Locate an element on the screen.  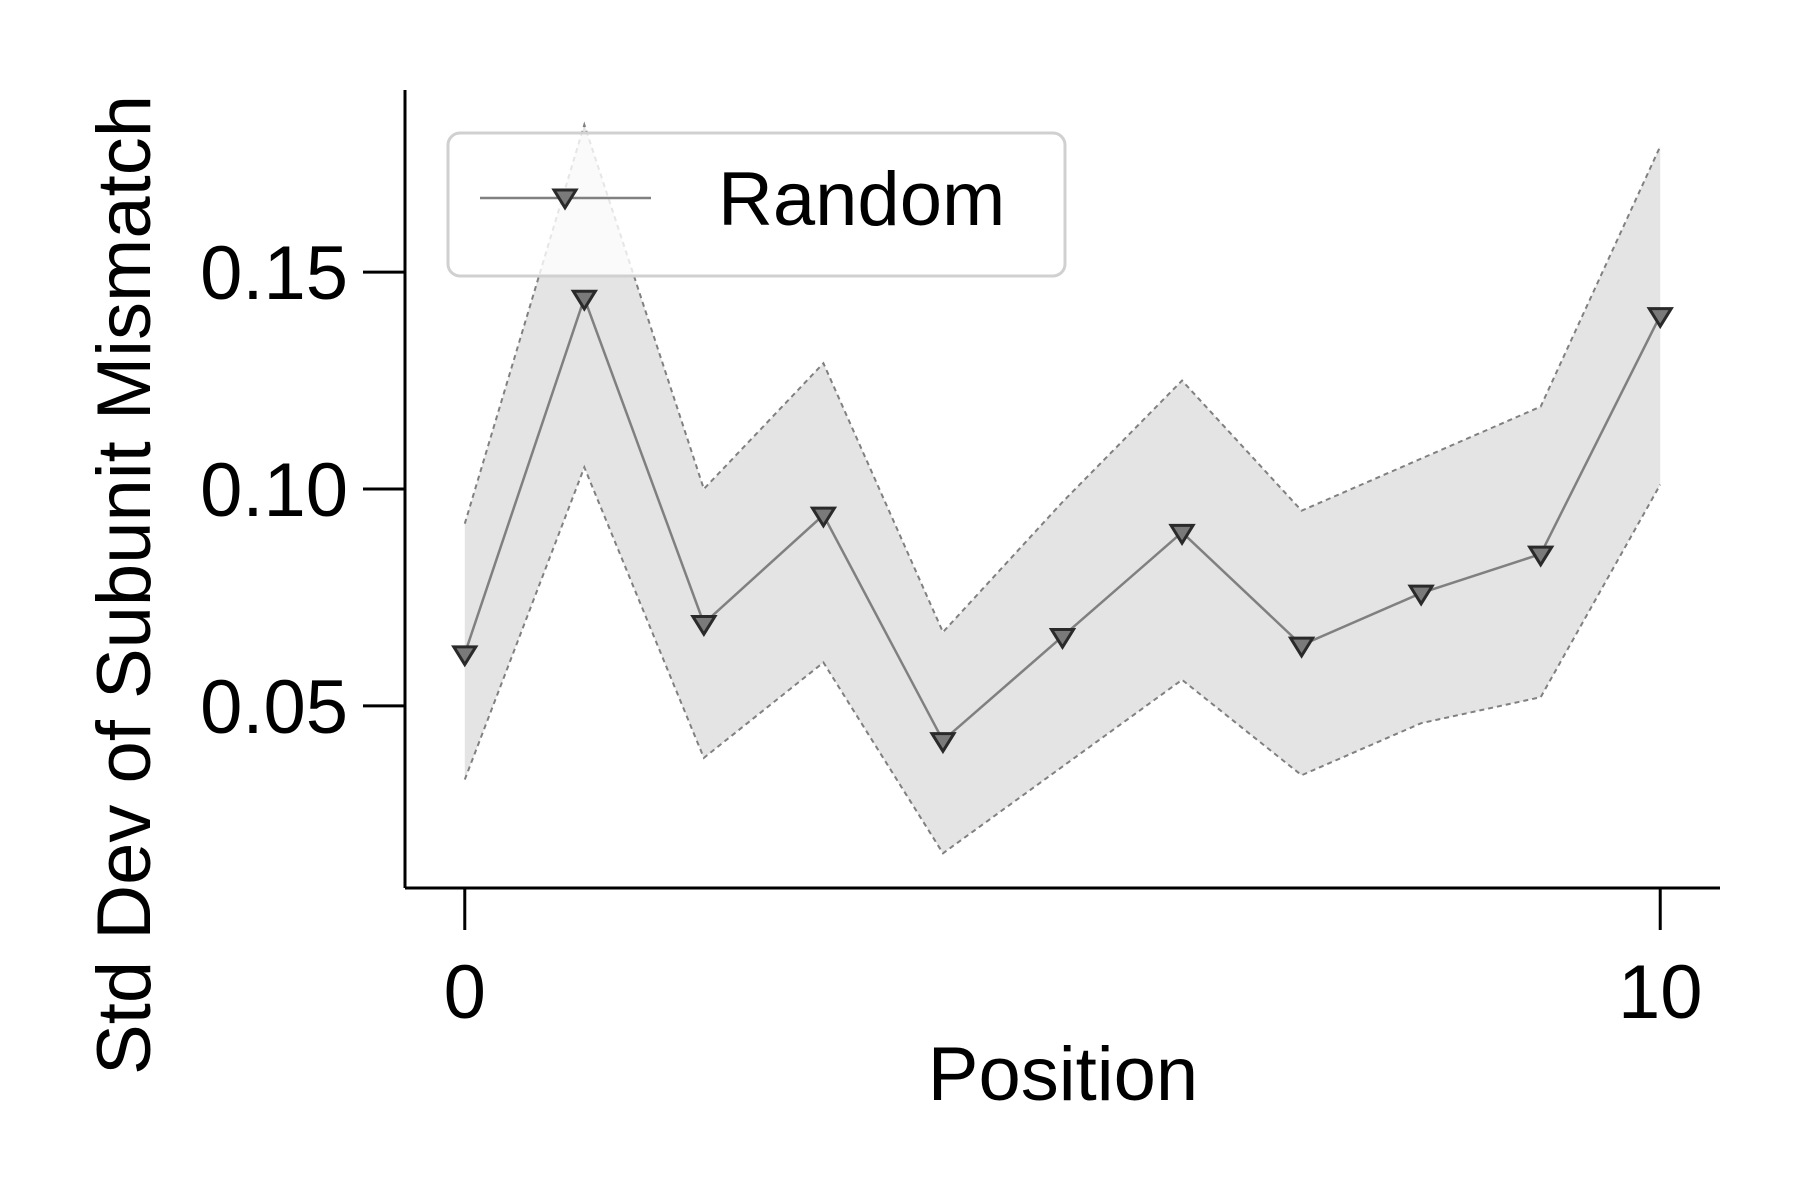
y-tick-label: 0.10 is located at coordinates (274, 490).